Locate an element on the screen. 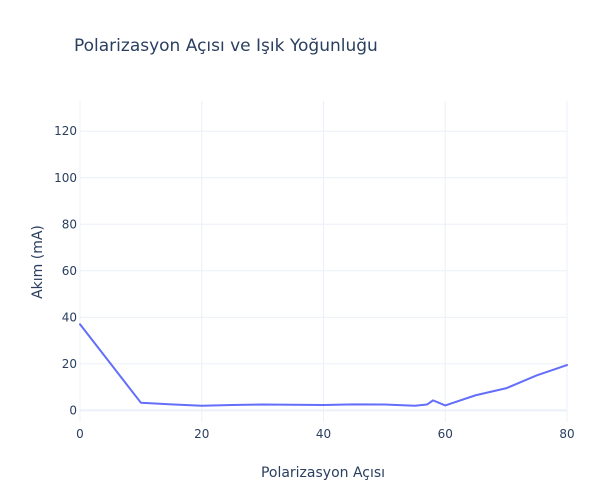 The image size is (597, 504). y-tick-label-60: 60 is located at coordinates (69, 271).